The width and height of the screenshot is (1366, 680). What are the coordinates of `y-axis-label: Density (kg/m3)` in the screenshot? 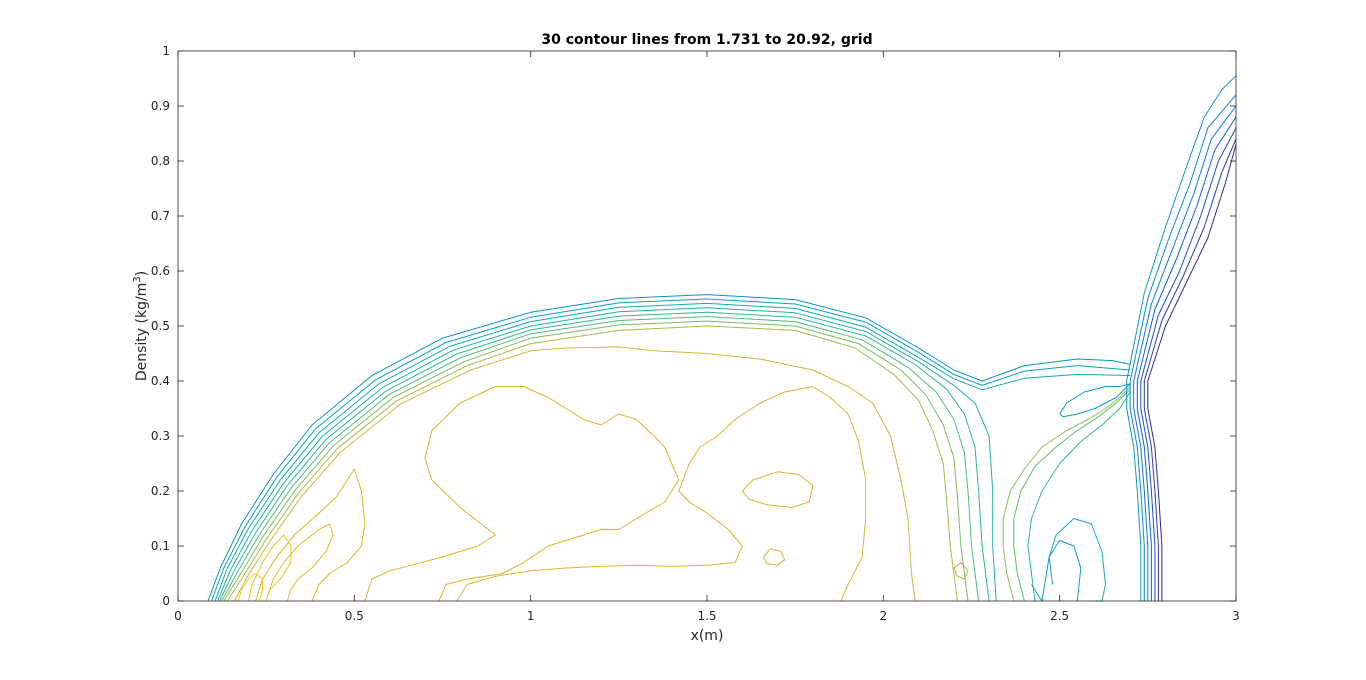 It's located at (141, 326).